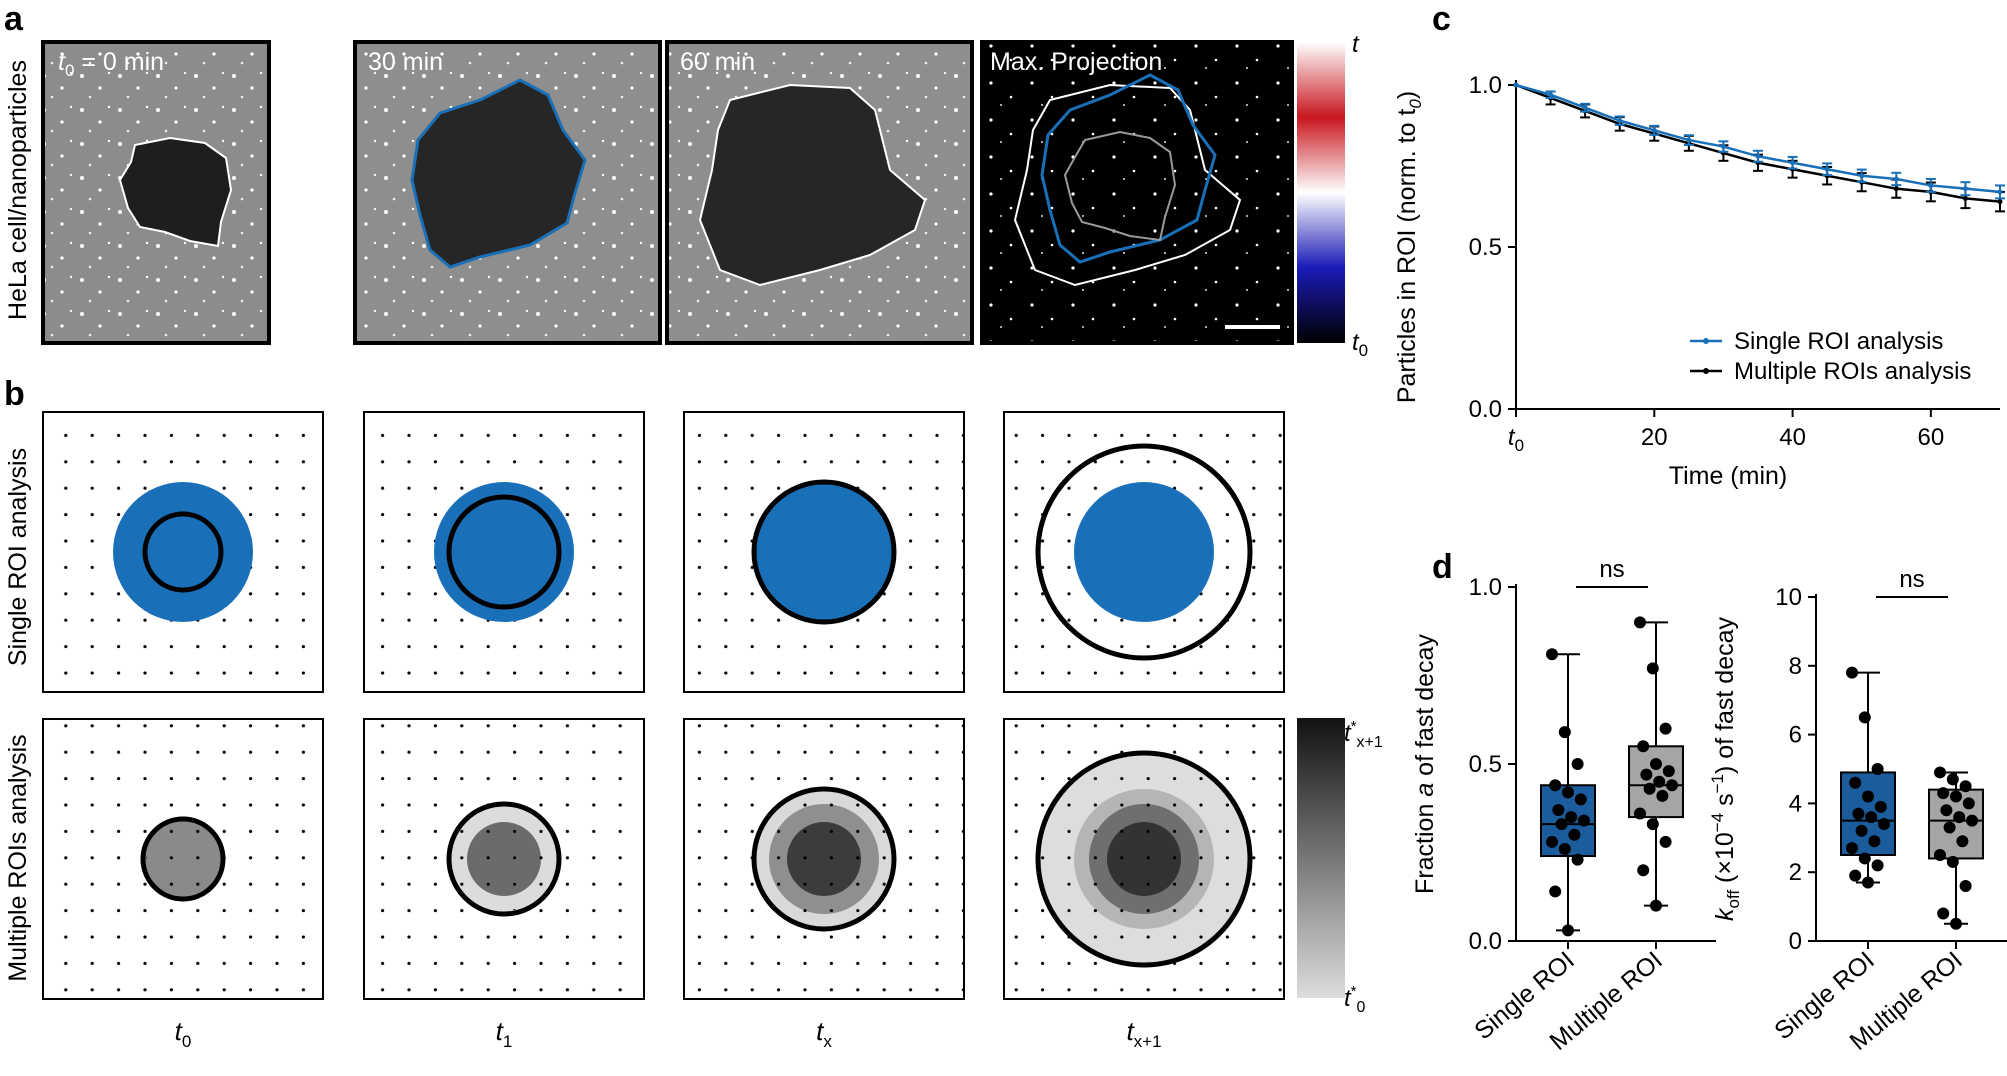 The height and width of the screenshot is (1076, 2007). Describe the element at coordinates (819, 192) in the screenshot. I see `micrograph-60min: 60 min` at that location.